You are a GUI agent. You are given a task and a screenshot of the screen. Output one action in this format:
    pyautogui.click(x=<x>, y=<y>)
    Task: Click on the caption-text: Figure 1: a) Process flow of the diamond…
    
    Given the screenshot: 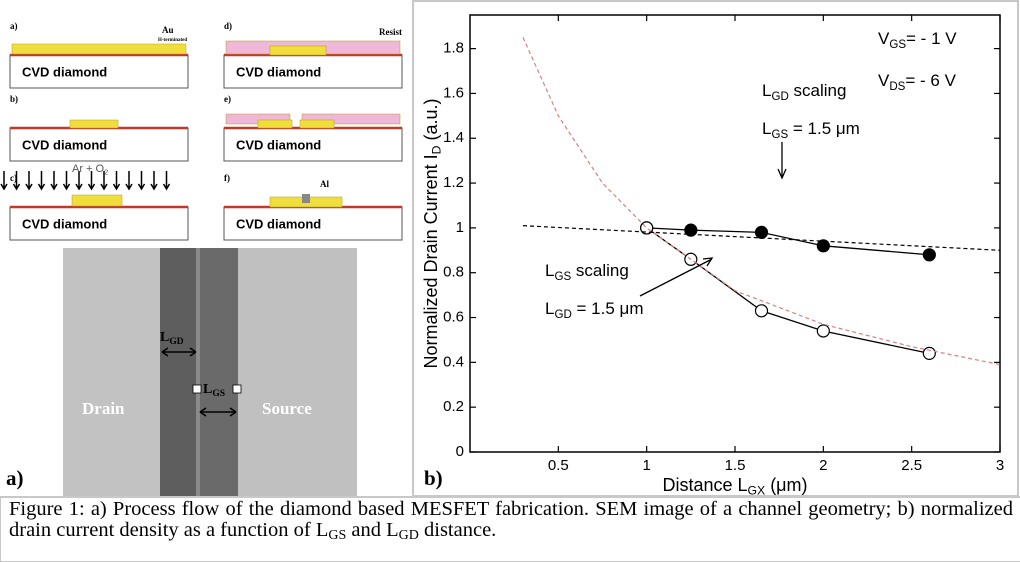 What is the action you would take?
    pyautogui.click(x=511, y=519)
    